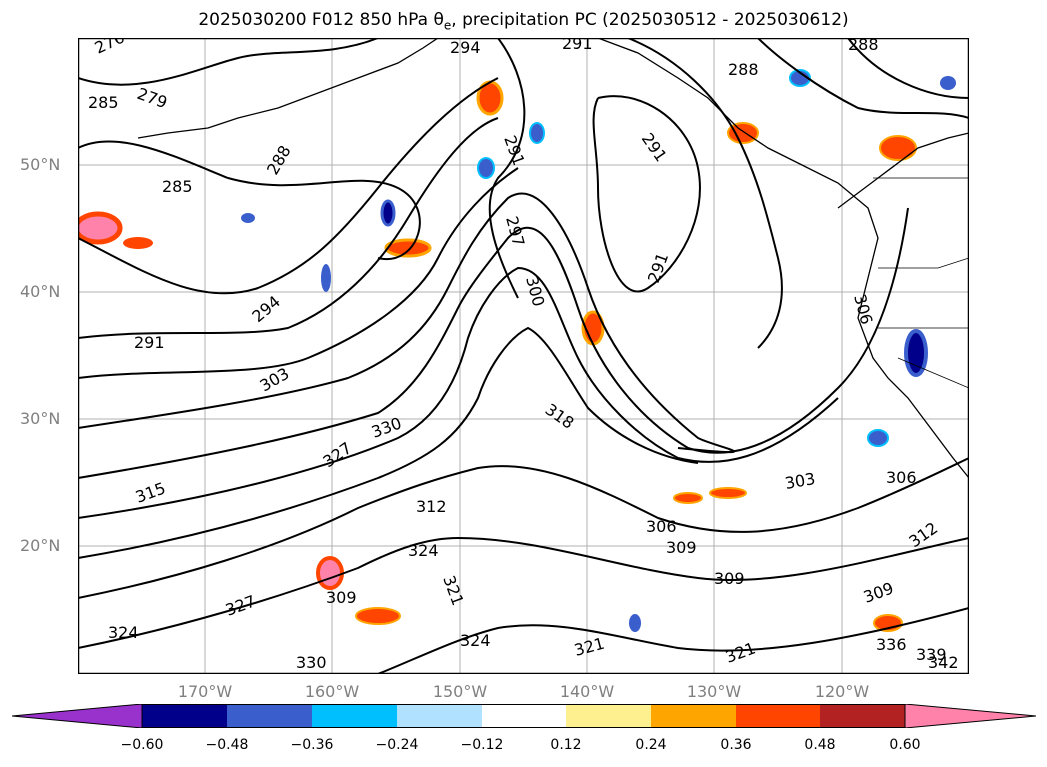 Image resolution: width=1047 pixels, height=767 pixels. What do you see at coordinates (40, 291) in the screenshot?
I see `lat-label-40n: 40°N` at bounding box center [40, 291].